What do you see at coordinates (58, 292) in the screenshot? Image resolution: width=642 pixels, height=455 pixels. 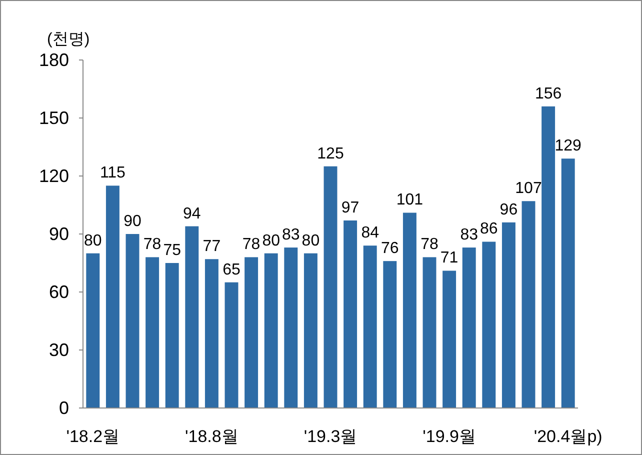 I see `y-tick-label: 60` at bounding box center [58, 292].